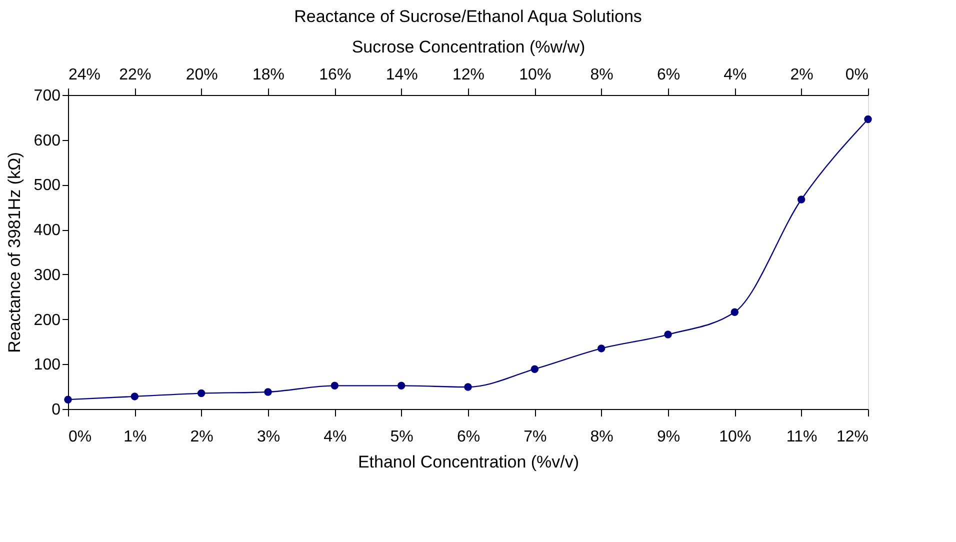 Image resolution: width=956 pixels, height=542 pixels. What do you see at coordinates (335, 437) in the screenshot?
I see `x-tick-label: 4%` at bounding box center [335, 437].